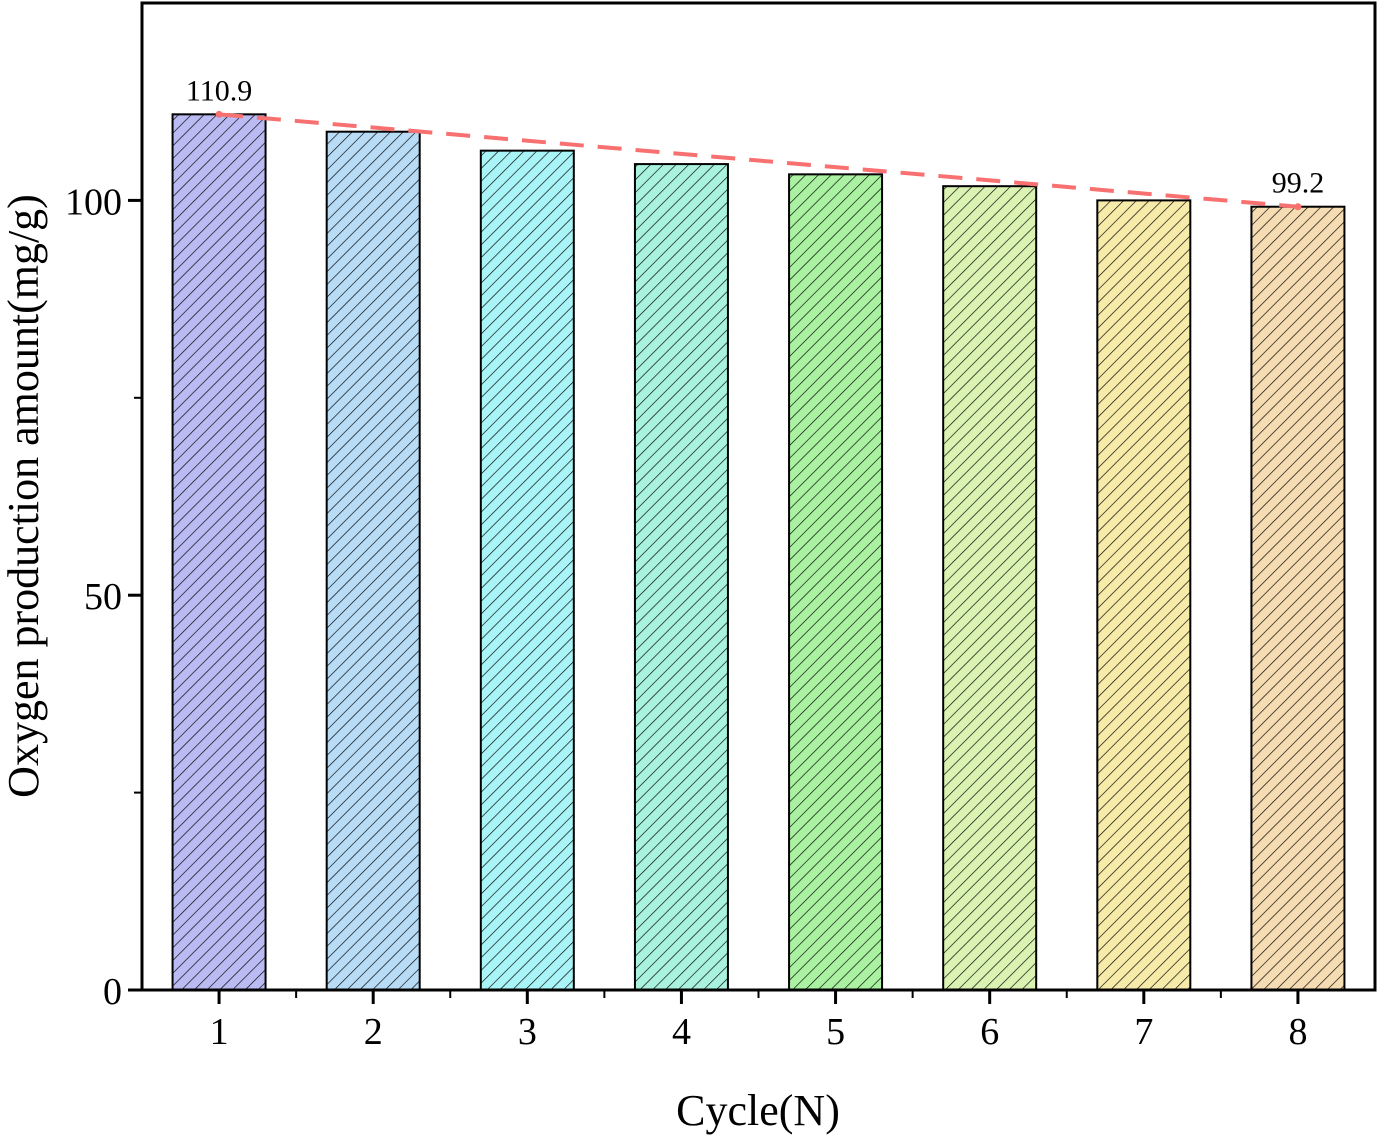  I want to click on trend-start-point, so click(219, 114).